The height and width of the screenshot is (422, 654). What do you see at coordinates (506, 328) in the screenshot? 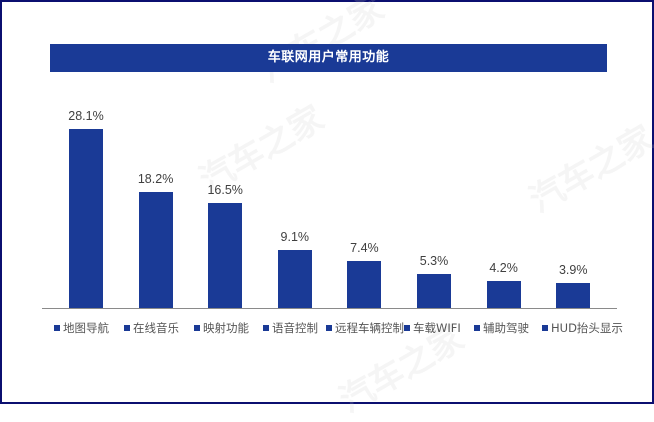
I see `legend-label: 辅助驾驶` at bounding box center [506, 328].